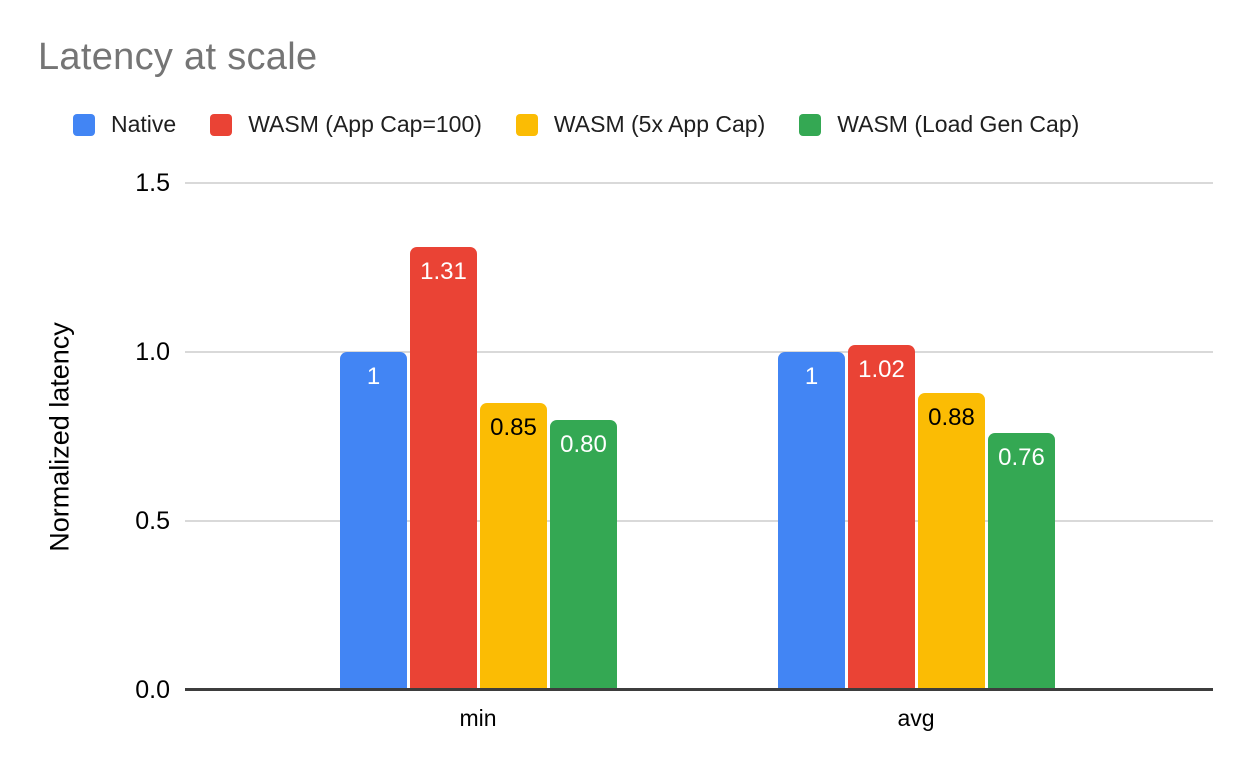  I want to click on y-tick-label-1.5: 1.5, so click(152, 183).